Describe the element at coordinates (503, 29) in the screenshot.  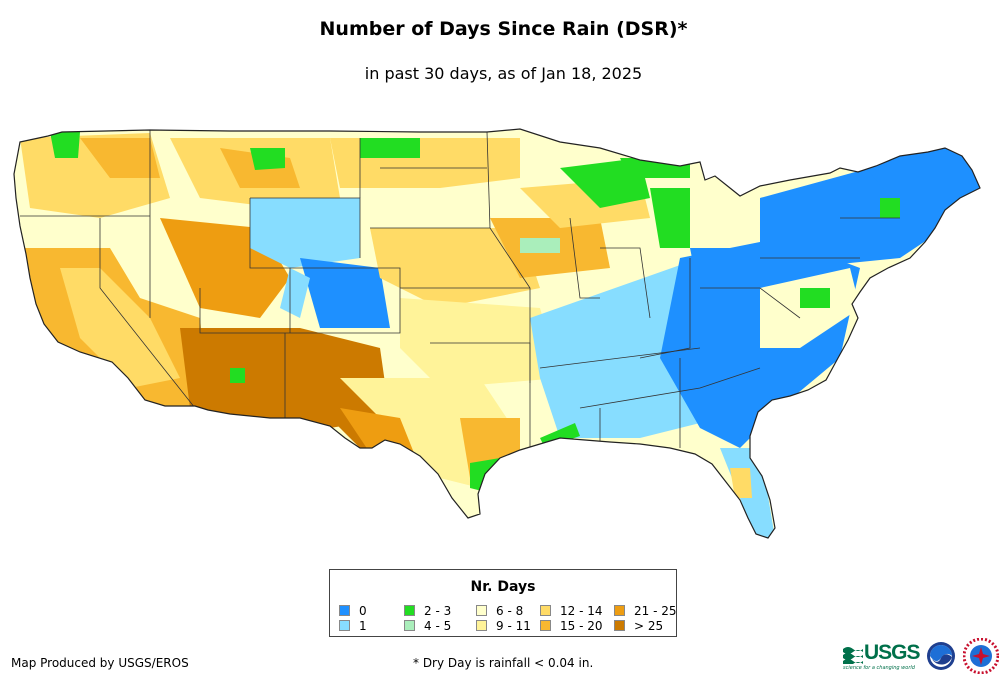
I see `map-title: Number of Days Since Rain (DSR)*` at that location.